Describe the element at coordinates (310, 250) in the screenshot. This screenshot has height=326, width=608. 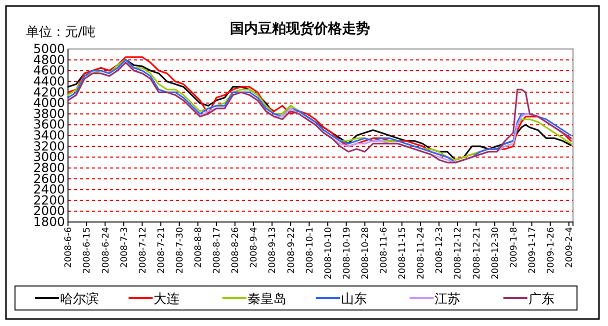
I see `x-tick-label: 2008-10-1` at that location.